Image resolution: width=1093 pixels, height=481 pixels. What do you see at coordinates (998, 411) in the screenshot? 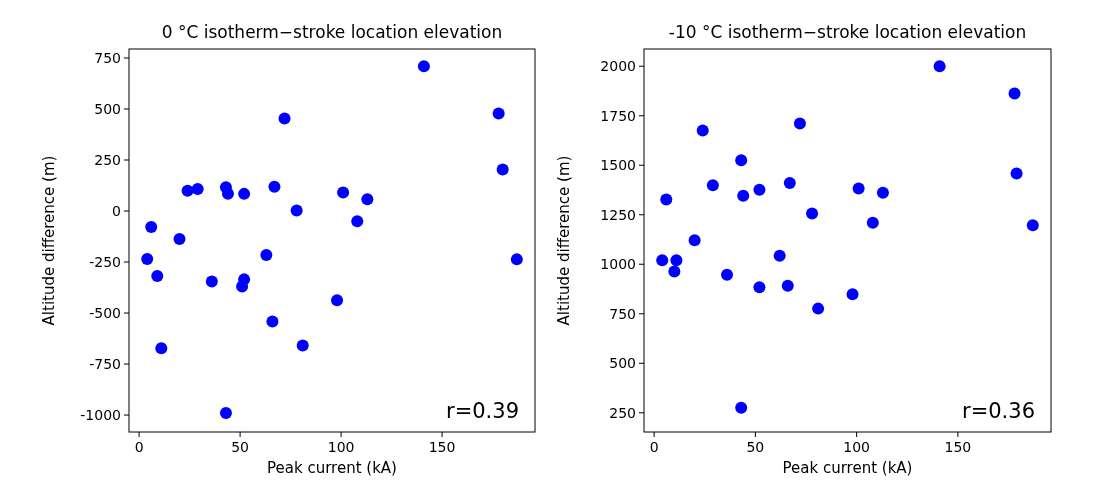
I see `annotation: r=0.36` at bounding box center [998, 411].